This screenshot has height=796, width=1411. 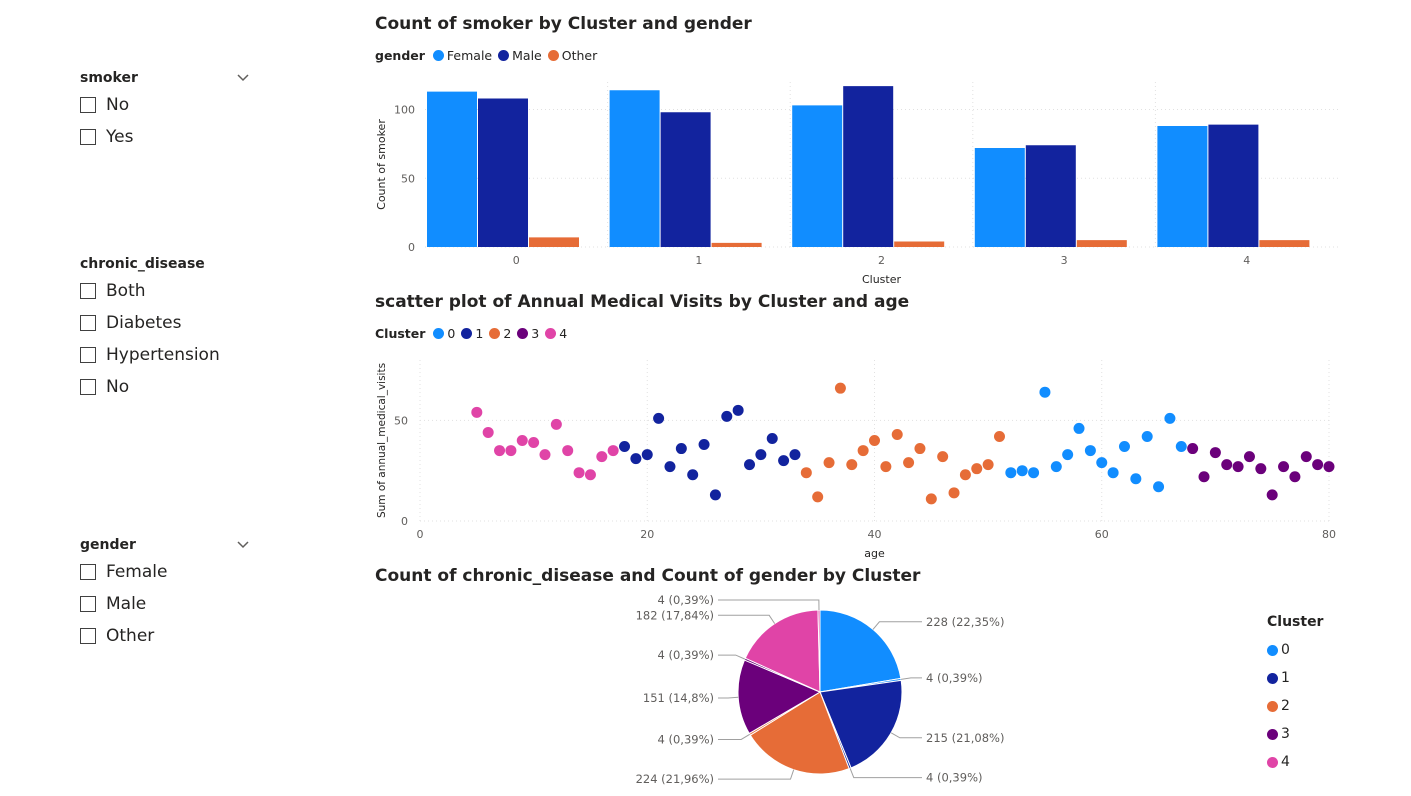 I want to click on chronic-disease-slicer-title: chronic_disease, so click(x=142, y=264).